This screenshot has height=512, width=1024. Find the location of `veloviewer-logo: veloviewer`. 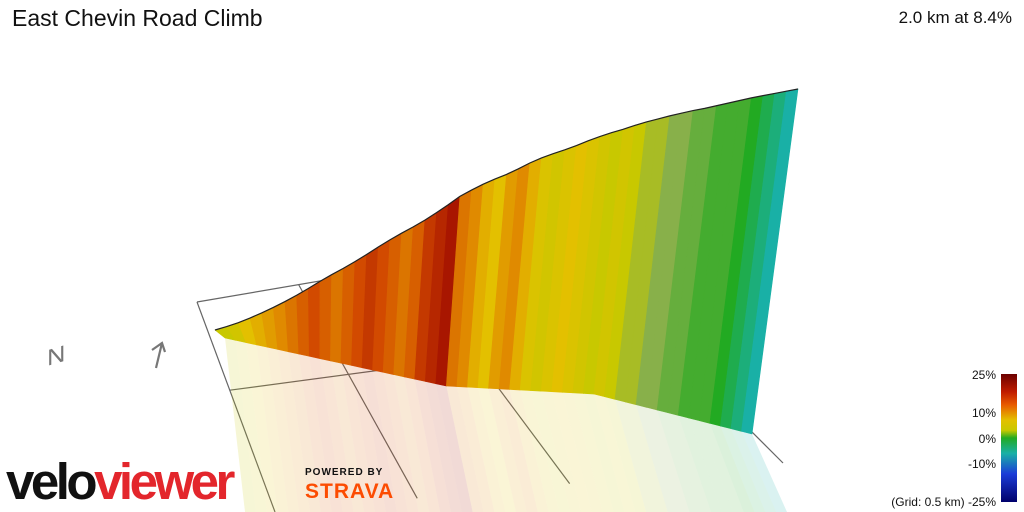

veloviewer-logo: veloviewer is located at coordinates (120, 482).